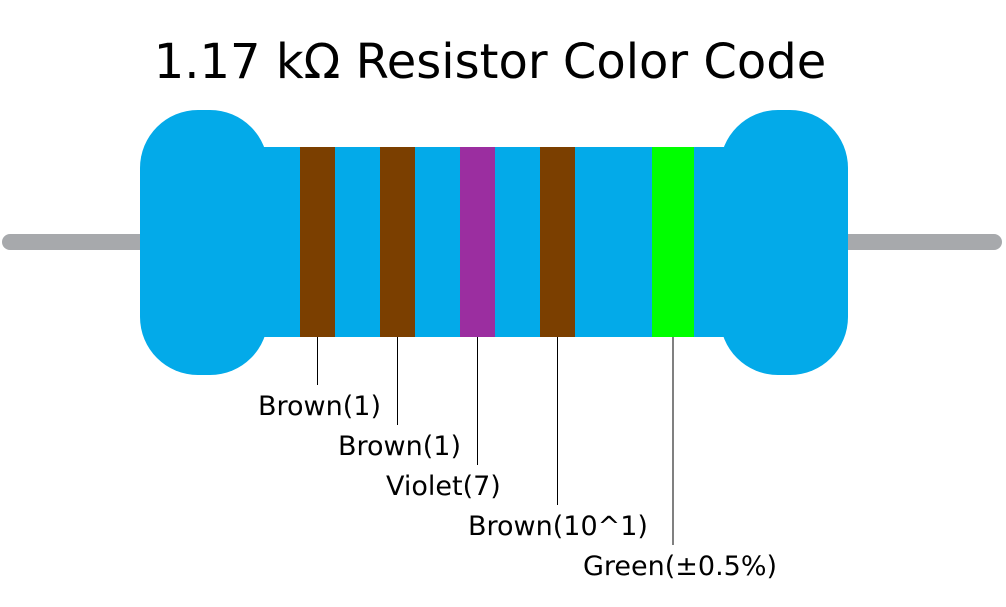 The height and width of the screenshot is (607, 1006). What do you see at coordinates (784, 242) in the screenshot?
I see `cap-right` at bounding box center [784, 242].